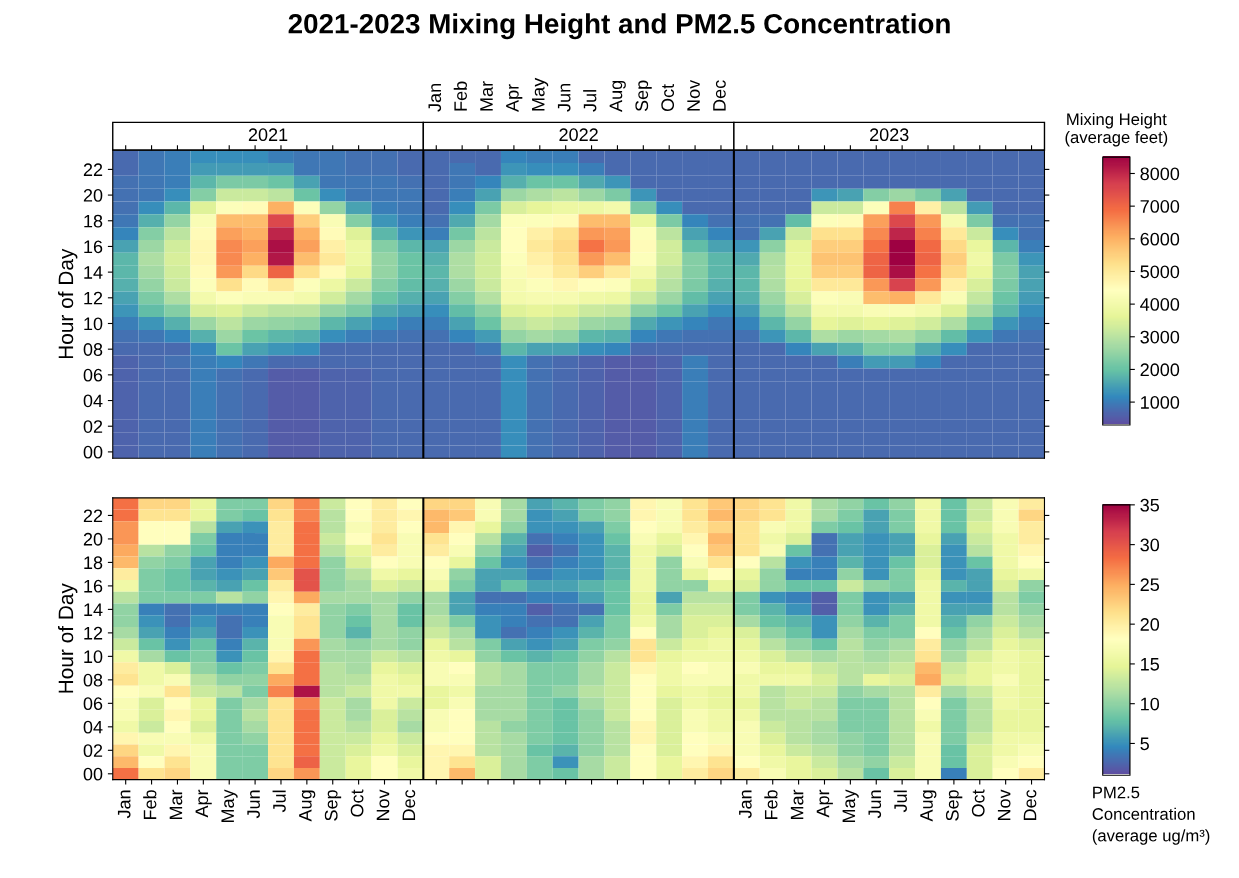 This screenshot has height=878, width=1239. Describe the element at coordinates (1150, 545) in the screenshot. I see `color-bar-label: 30` at that location.